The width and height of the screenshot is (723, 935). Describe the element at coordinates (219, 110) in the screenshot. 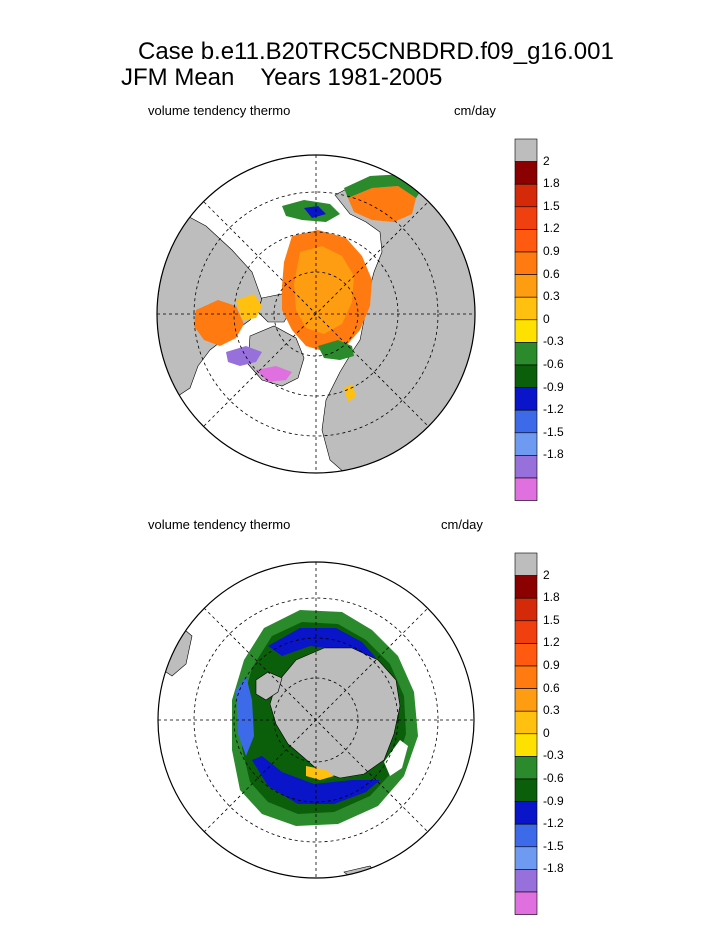

I see `north-variable-label: volume tendency thermo` at that location.